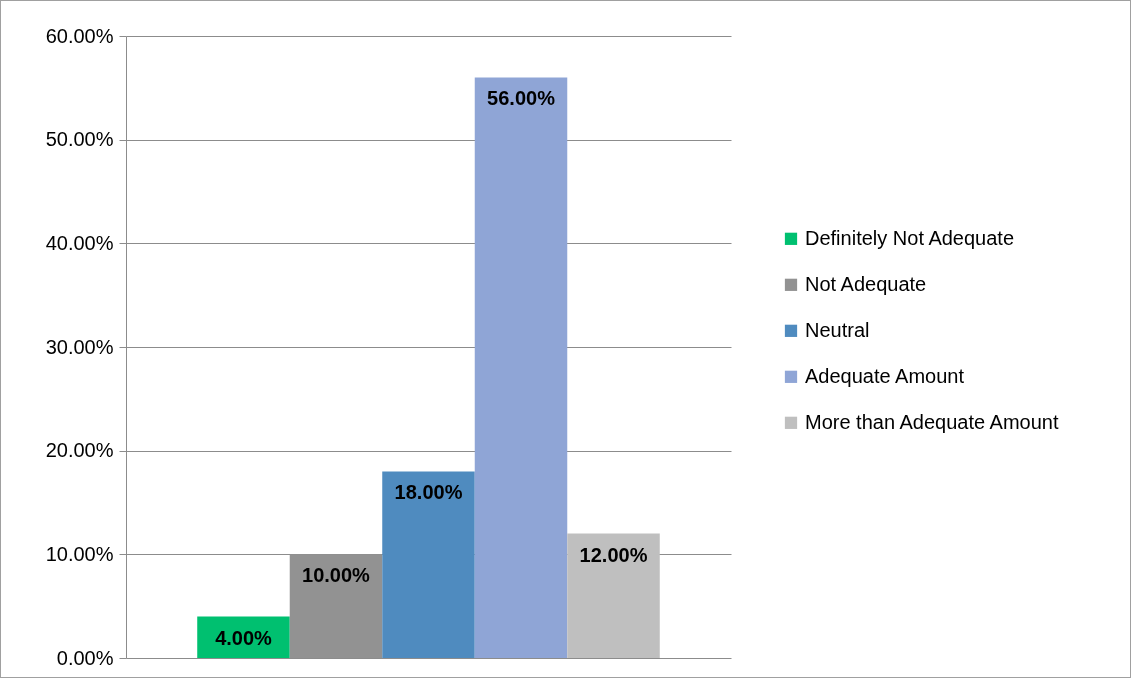  What do you see at coordinates (910, 237) in the screenshot?
I see `legend-label: Definitely Not Adequate` at bounding box center [910, 237].